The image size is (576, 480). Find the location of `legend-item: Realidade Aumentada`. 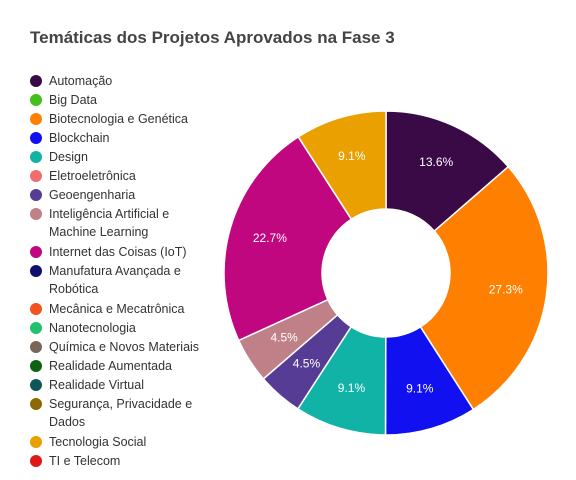

legend-item: Realidade Aumentada is located at coordinates (125, 366).